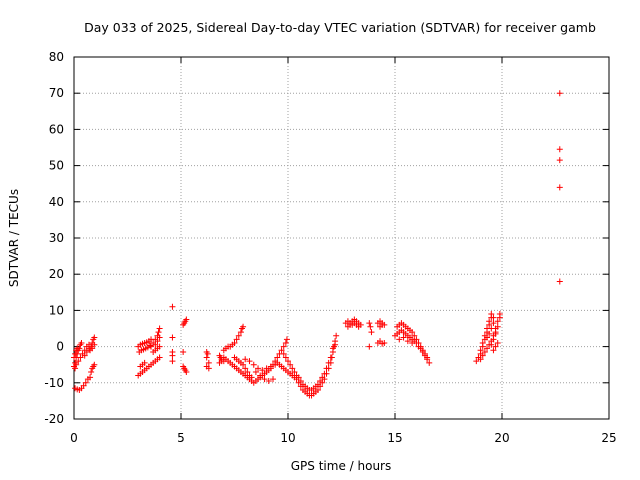  Describe the element at coordinates (56, 129) in the screenshot. I see `y-tick-label: 60` at that location.